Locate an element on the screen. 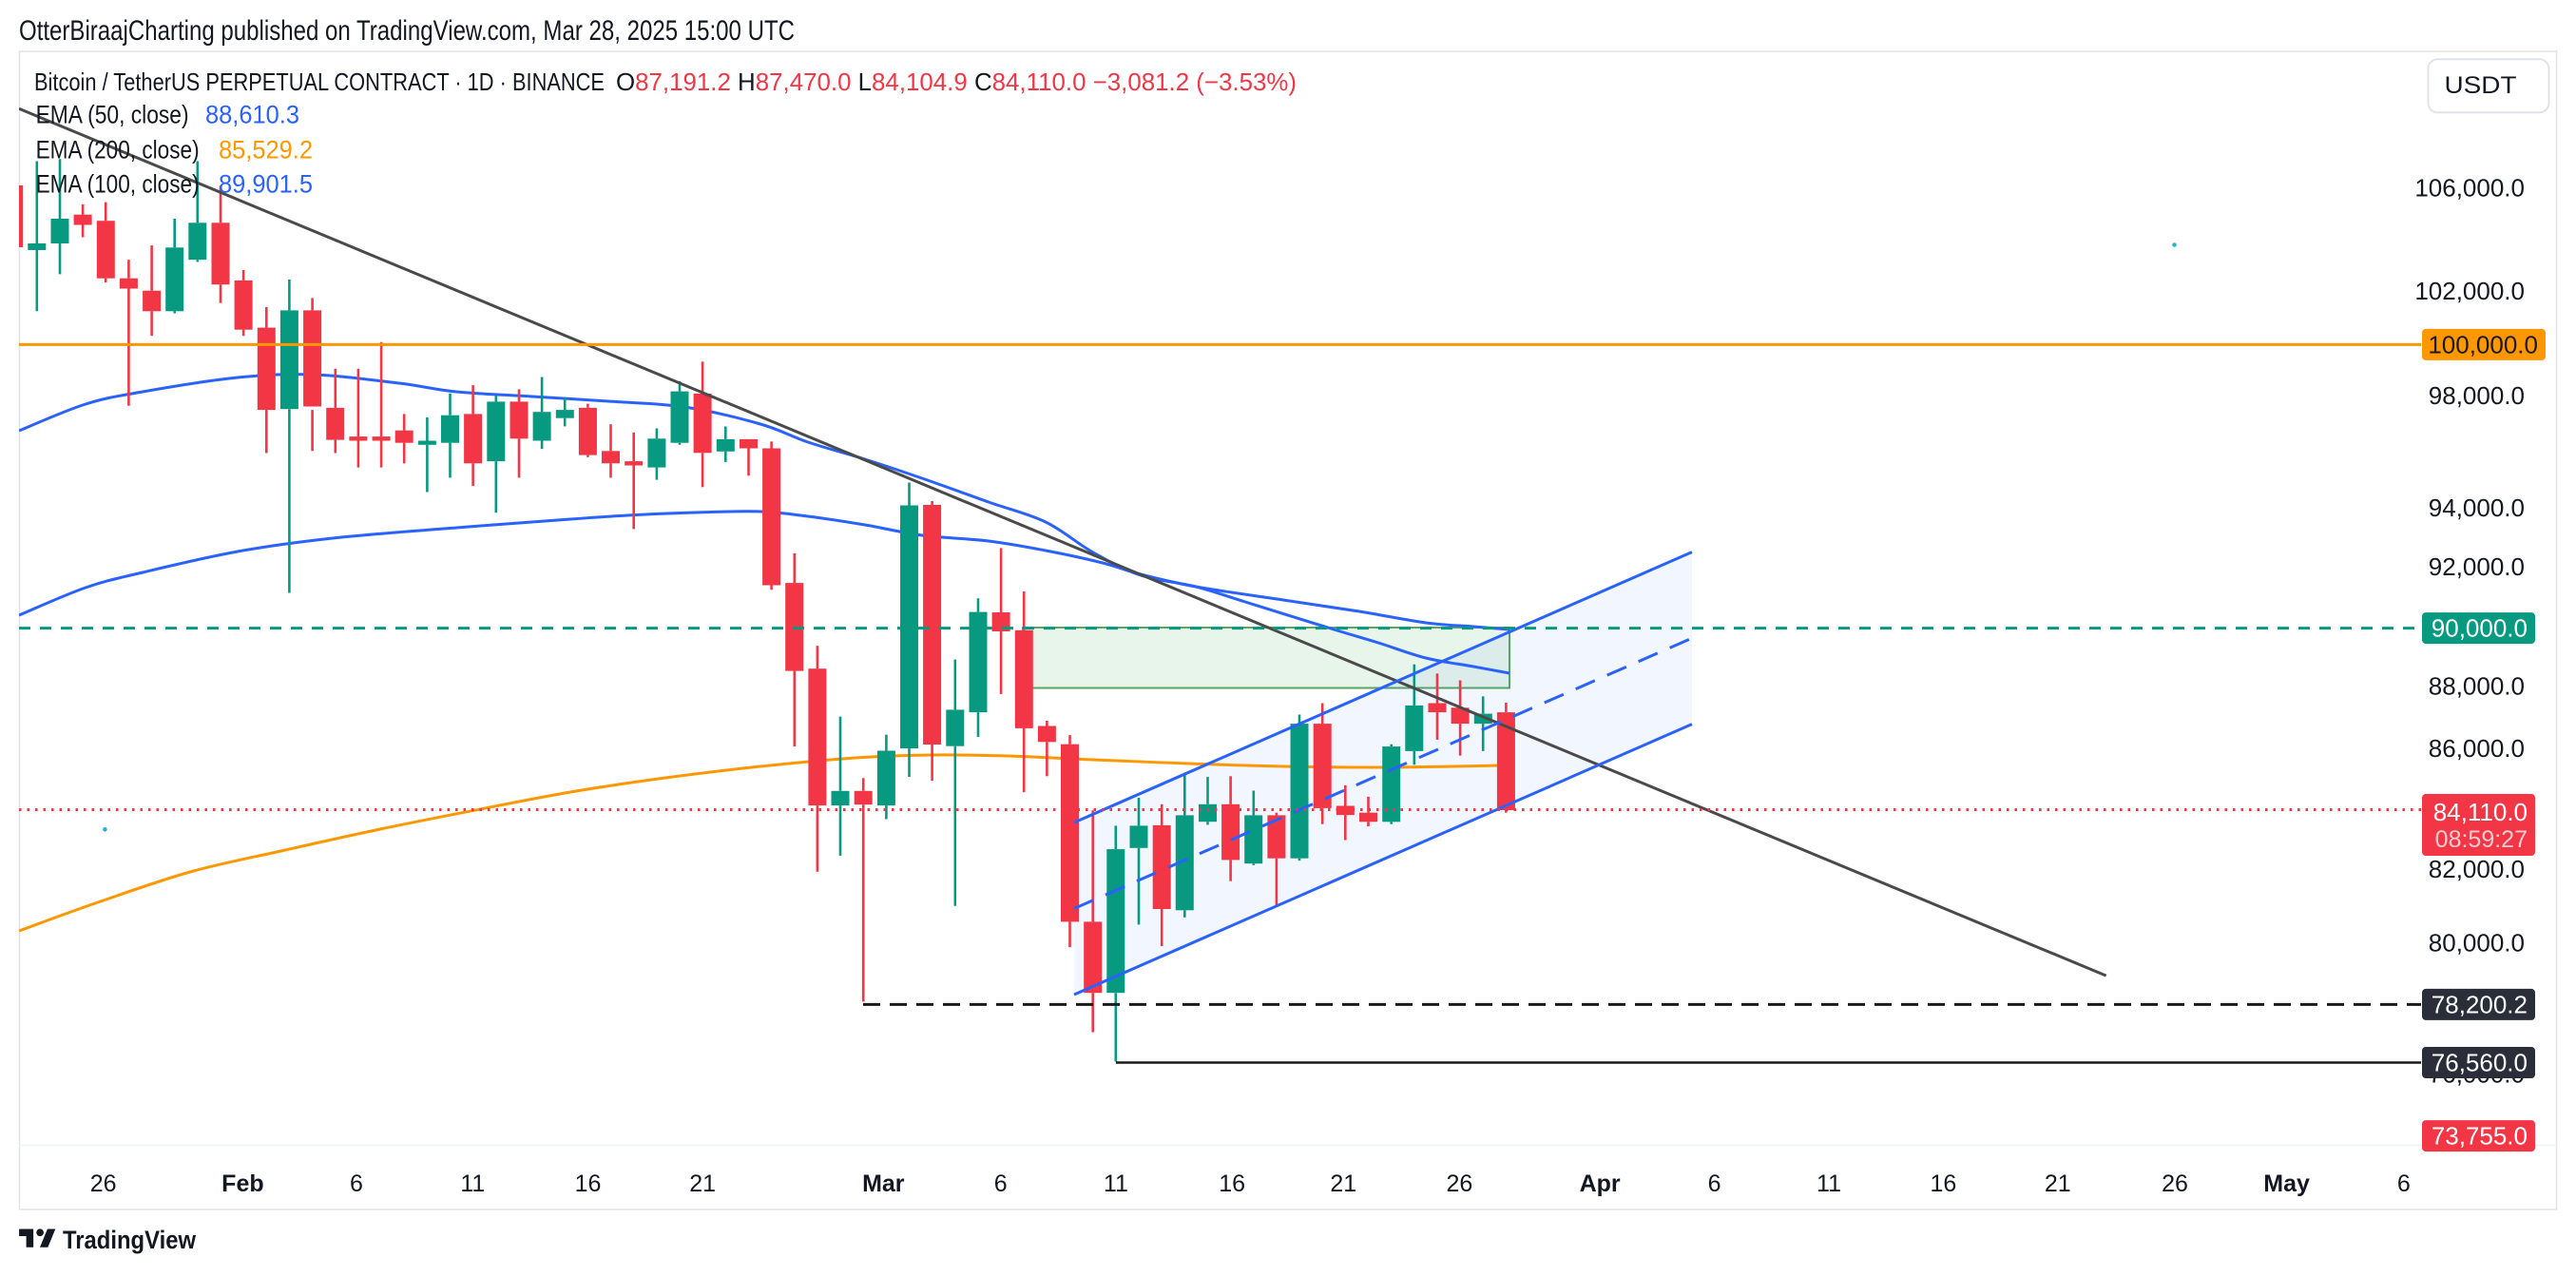 The height and width of the screenshot is (1277, 2576). svg-text: EMA (50, close) is located at coordinates (113, 115).